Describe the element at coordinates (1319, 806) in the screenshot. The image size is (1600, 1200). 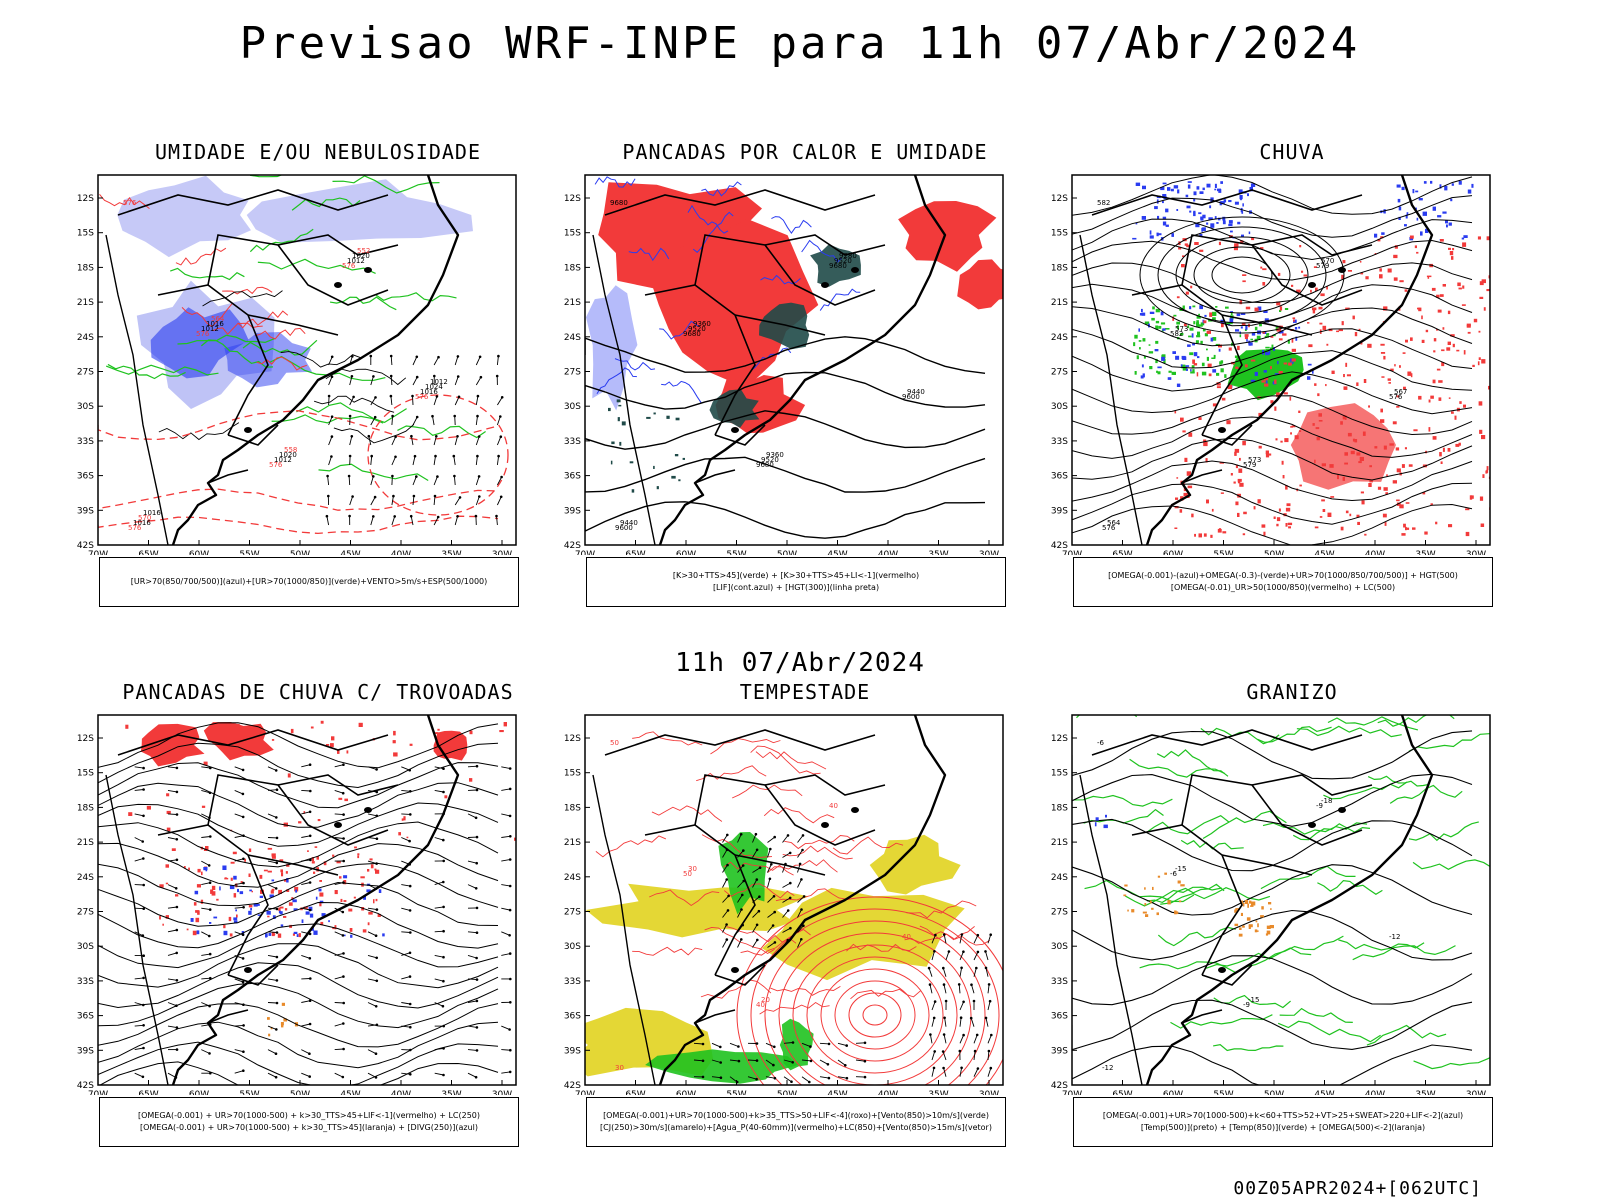
I see `contour-value-label: -9` at that location.